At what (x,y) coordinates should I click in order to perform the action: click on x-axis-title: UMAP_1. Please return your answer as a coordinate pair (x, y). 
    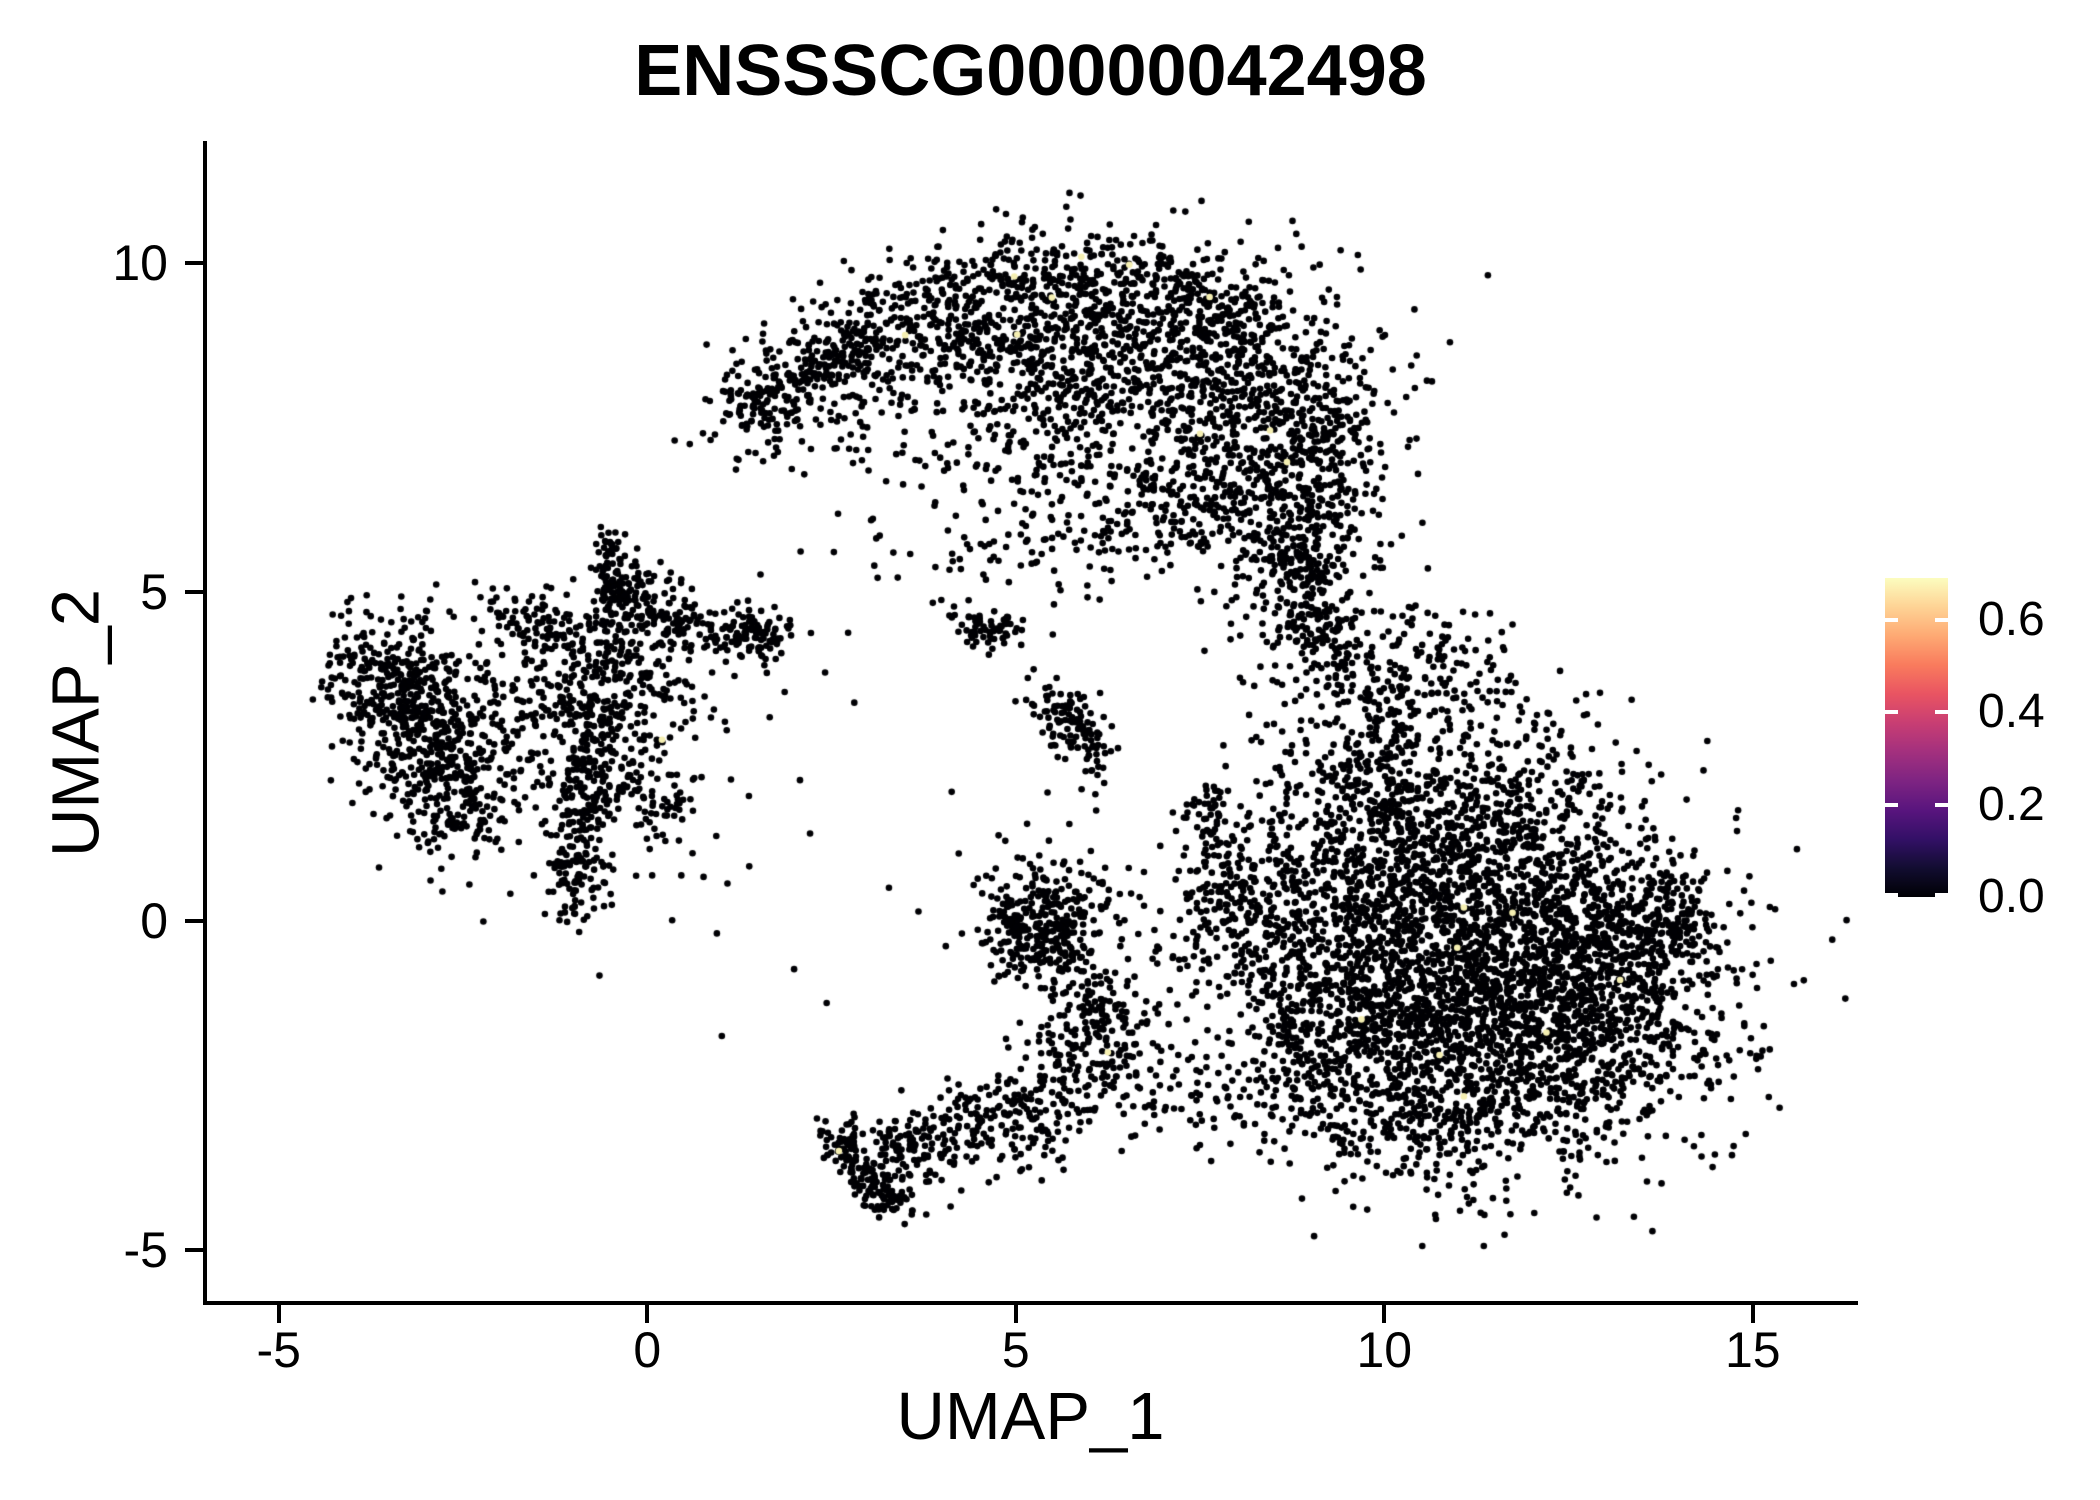
    Looking at the image, I should click on (1030, 1416).